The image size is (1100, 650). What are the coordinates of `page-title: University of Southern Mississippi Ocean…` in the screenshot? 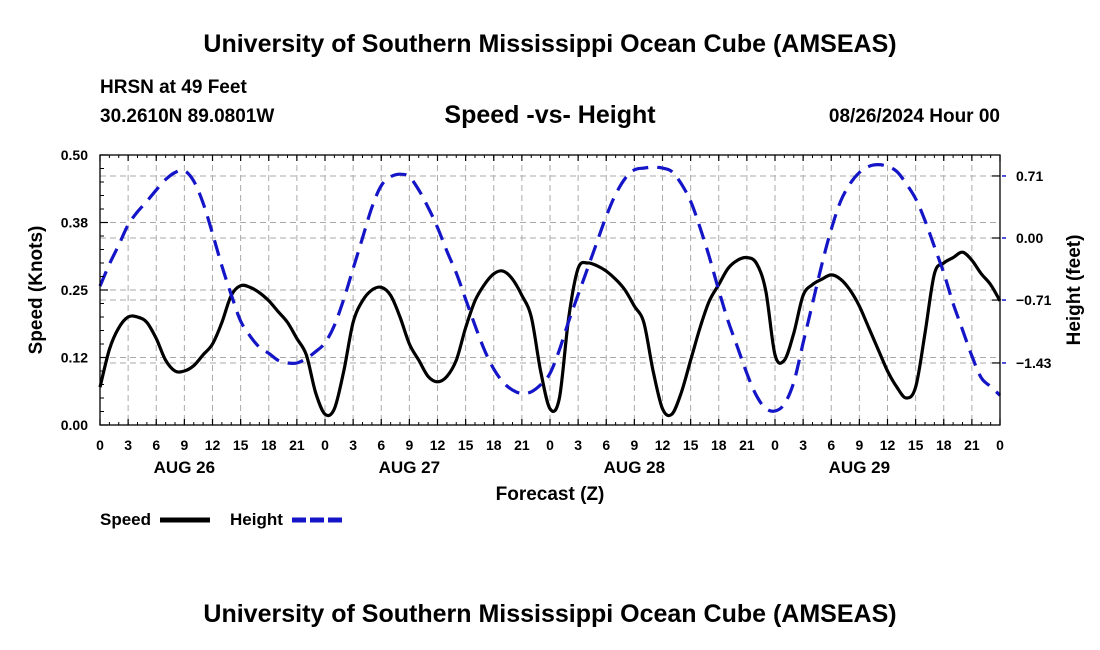 It's located at (550, 44).